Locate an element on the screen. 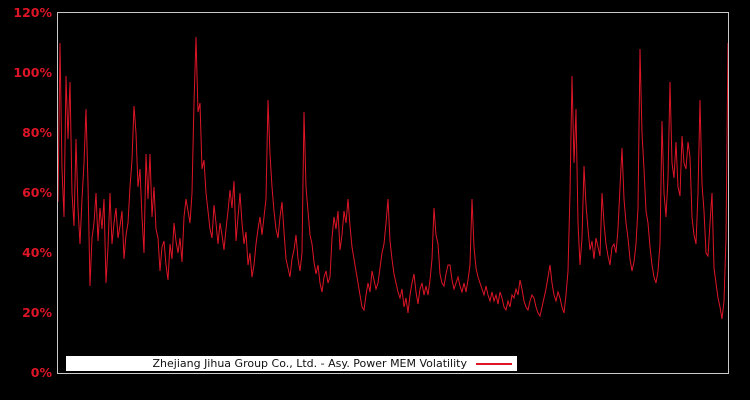 The width and height of the screenshot is (750, 400). legend-line-sample is located at coordinates (494, 363).